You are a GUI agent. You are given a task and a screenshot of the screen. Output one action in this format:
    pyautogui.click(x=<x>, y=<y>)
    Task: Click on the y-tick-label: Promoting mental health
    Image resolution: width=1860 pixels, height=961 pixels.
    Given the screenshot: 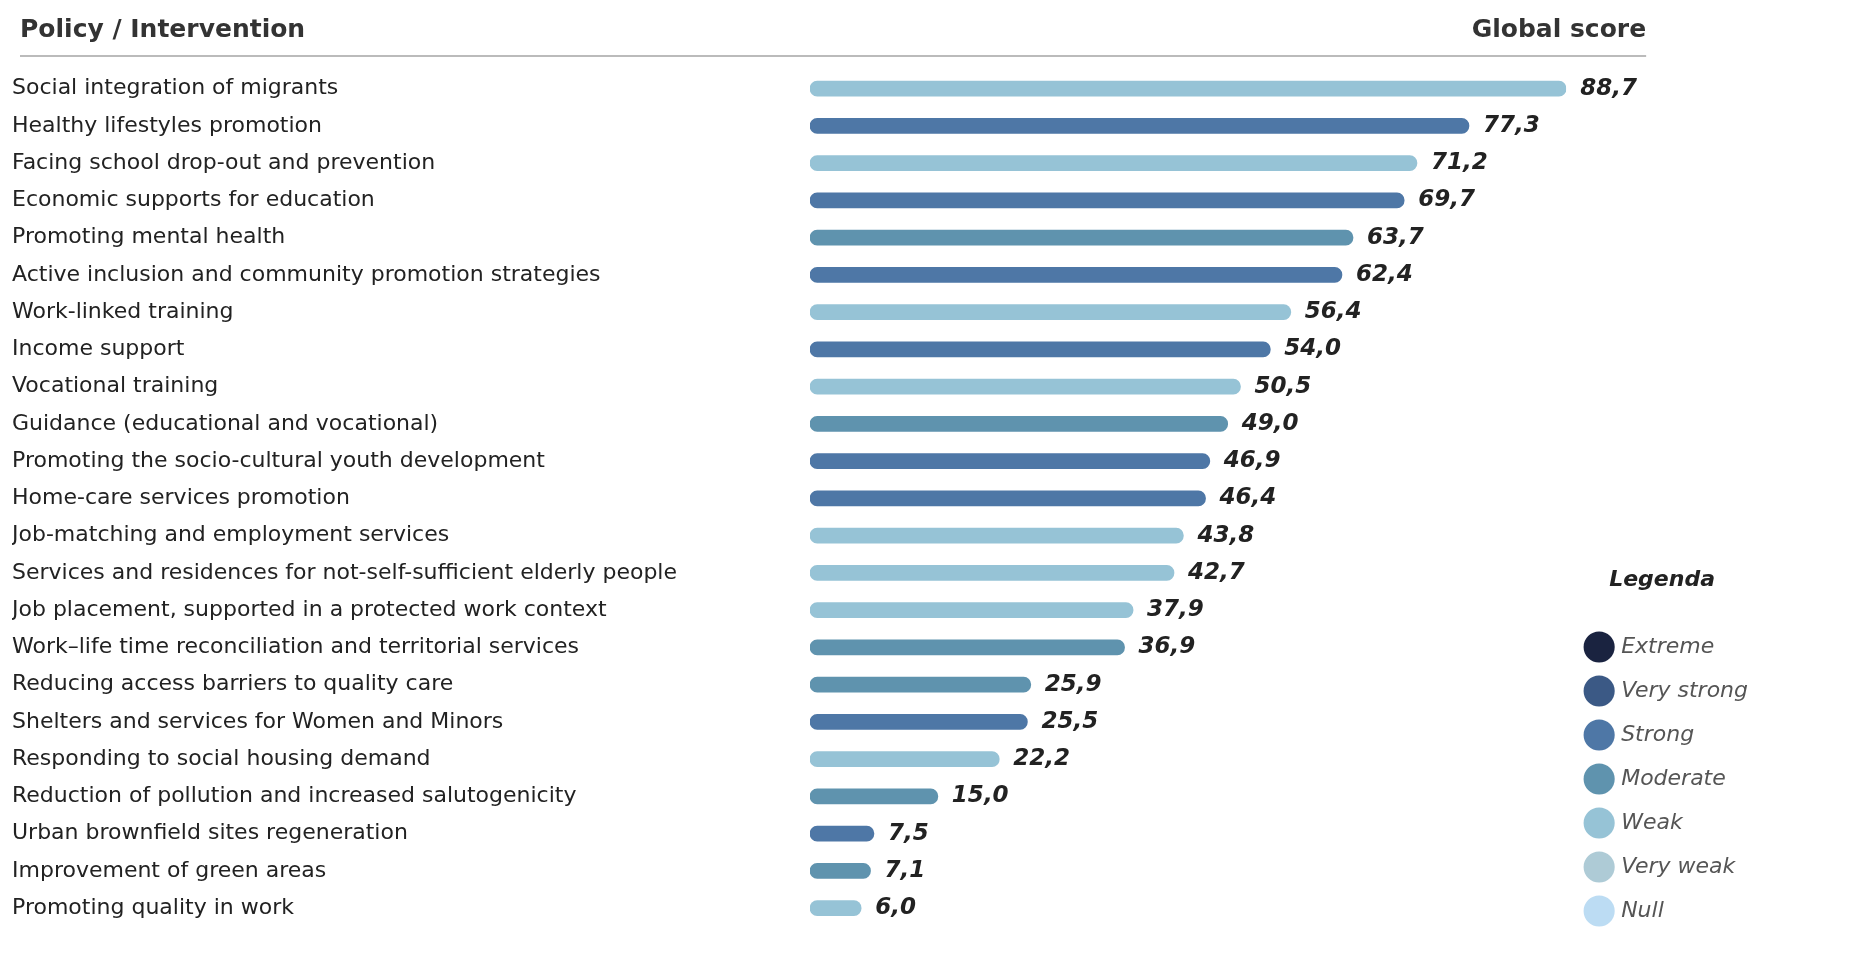 What is the action you would take?
    pyautogui.click(x=149, y=236)
    